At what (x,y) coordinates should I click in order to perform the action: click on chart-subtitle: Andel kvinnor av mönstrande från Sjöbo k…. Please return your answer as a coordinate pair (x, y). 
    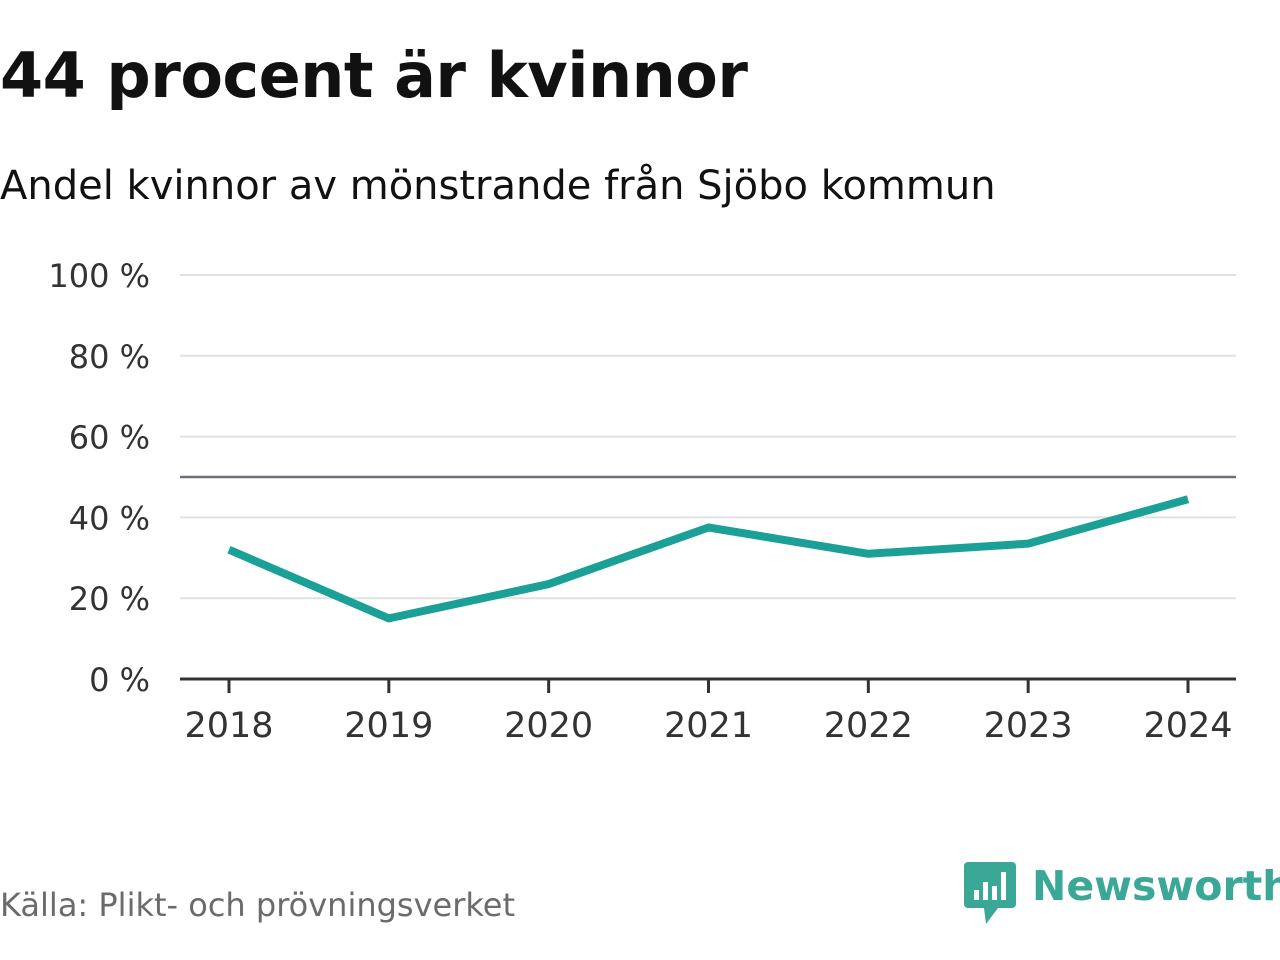
    Looking at the image, I should click on (498, 186).